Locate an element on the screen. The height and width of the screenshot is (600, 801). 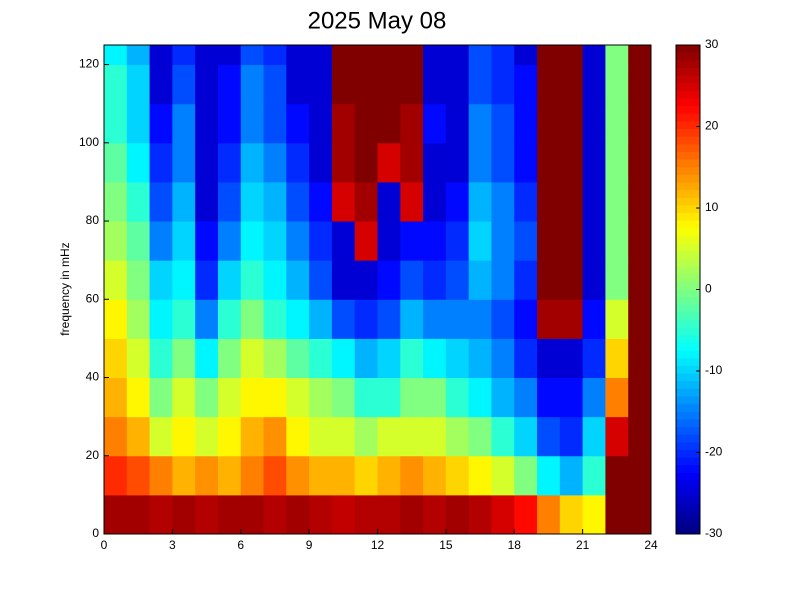
y-tick-label: 20 is located at coordinates (93, 455).